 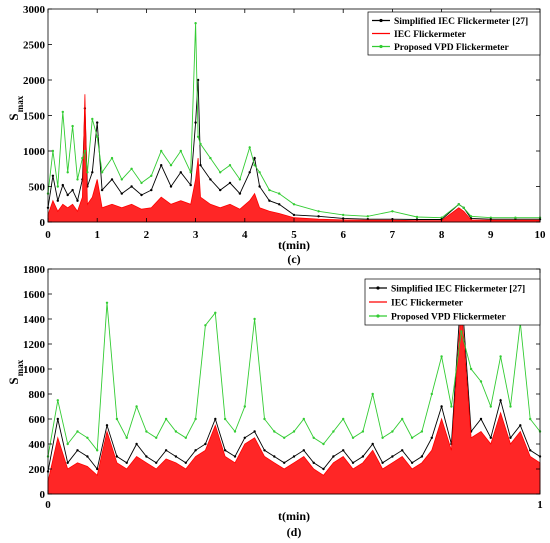 I want to click on panel-c-legend-box, so click(x=454, y=33).